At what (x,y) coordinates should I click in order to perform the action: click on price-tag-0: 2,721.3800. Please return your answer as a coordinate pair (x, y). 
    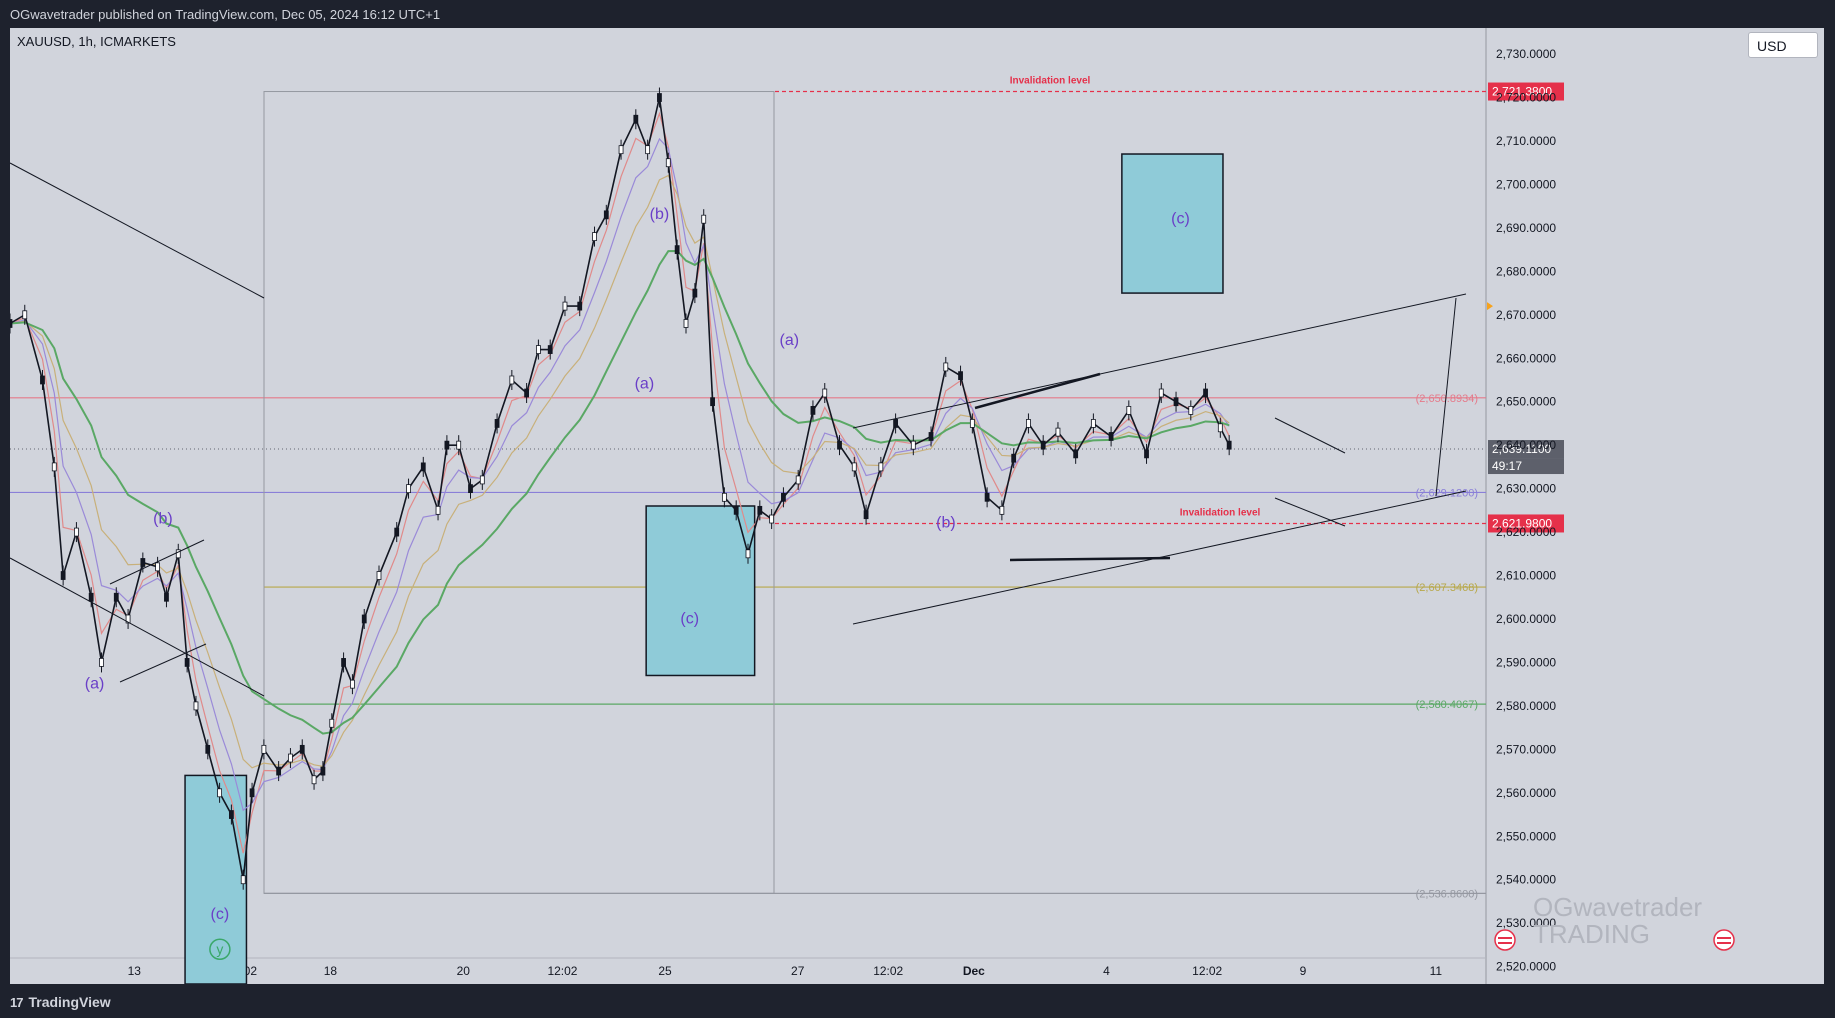
    Looking at the image, I should click on (1522, 92).